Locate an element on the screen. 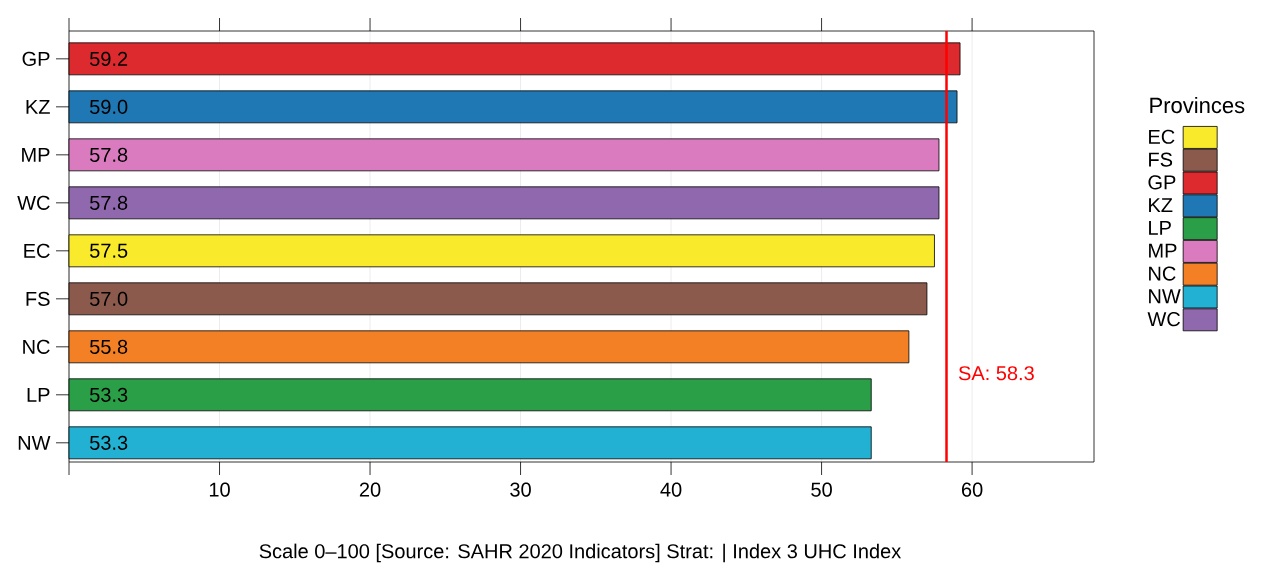 This screenshot has height=575, width=1279. y-tick-label: WC is located at coordinates (33, 202).